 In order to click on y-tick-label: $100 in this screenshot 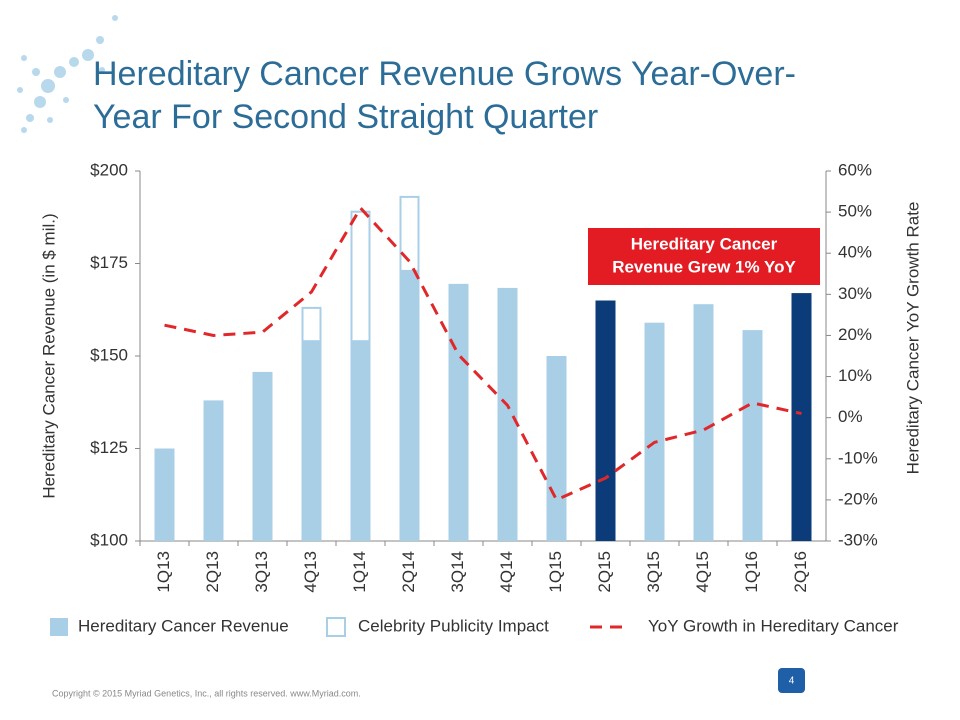, I will do `click(109, 539)`.